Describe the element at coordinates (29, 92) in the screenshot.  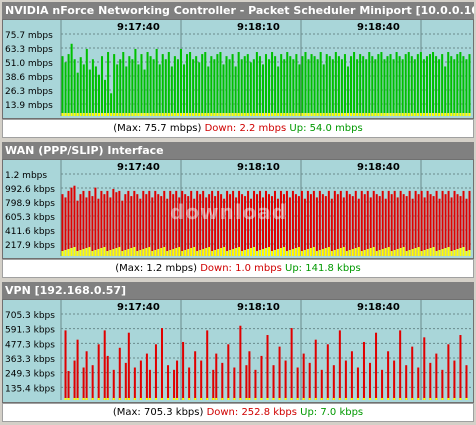
I see `y-tick-label: 26.3 mbps` at that location.